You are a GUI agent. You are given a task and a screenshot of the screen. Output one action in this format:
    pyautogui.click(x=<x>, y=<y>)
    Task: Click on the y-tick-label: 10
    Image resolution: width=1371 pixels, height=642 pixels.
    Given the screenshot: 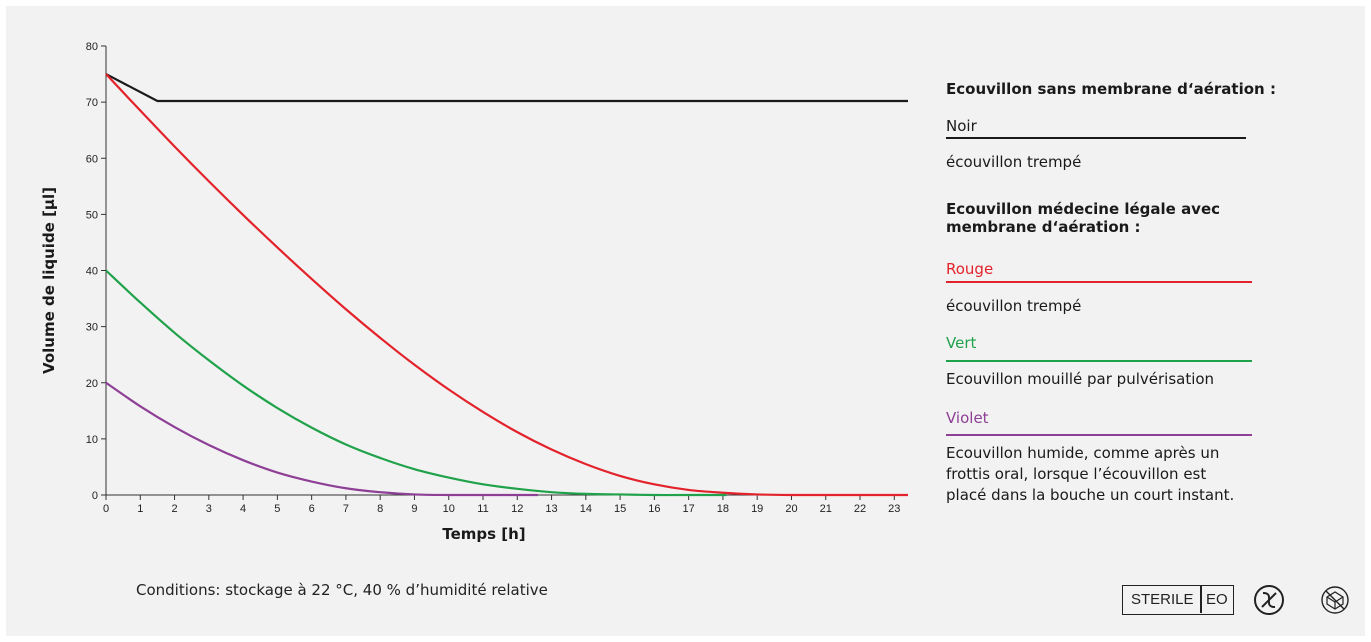 What is the action you would take?
    pyautogui.click(x=92, y=440)
    